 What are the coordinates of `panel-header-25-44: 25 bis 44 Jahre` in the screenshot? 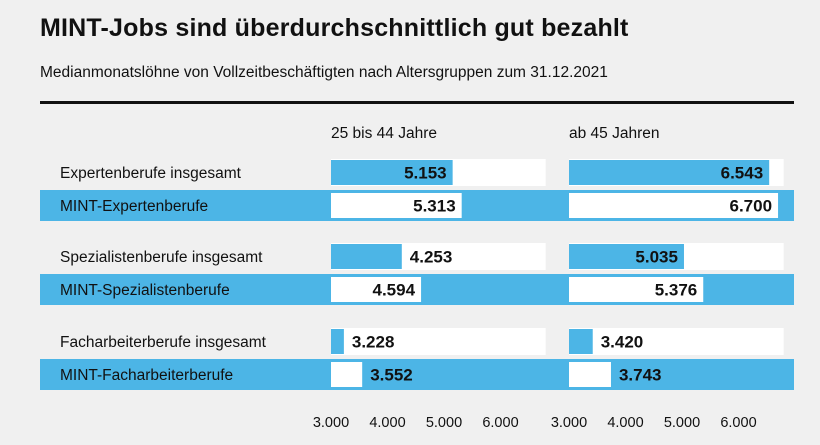 It's located at (384, 133).